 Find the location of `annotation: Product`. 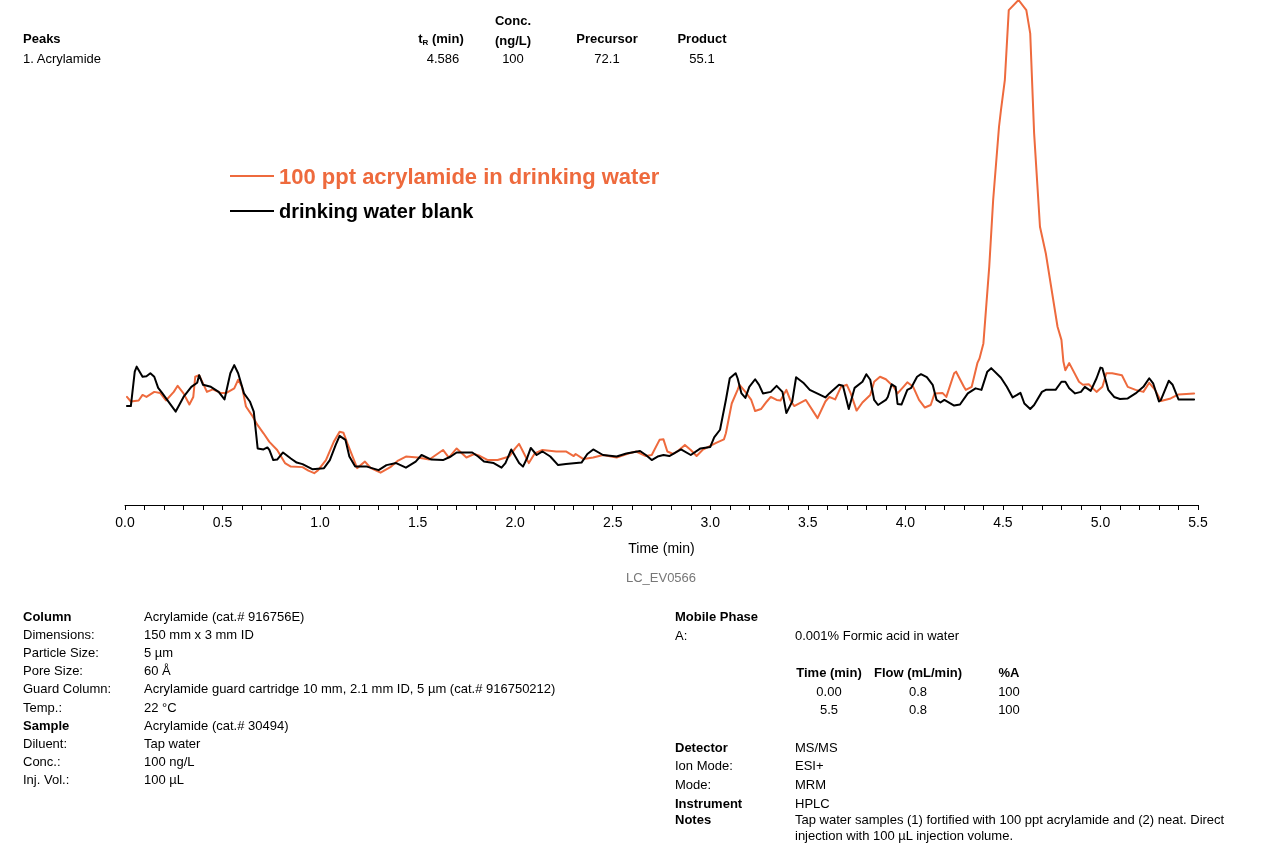

annotation: Product is located at coordinates (702, 38).